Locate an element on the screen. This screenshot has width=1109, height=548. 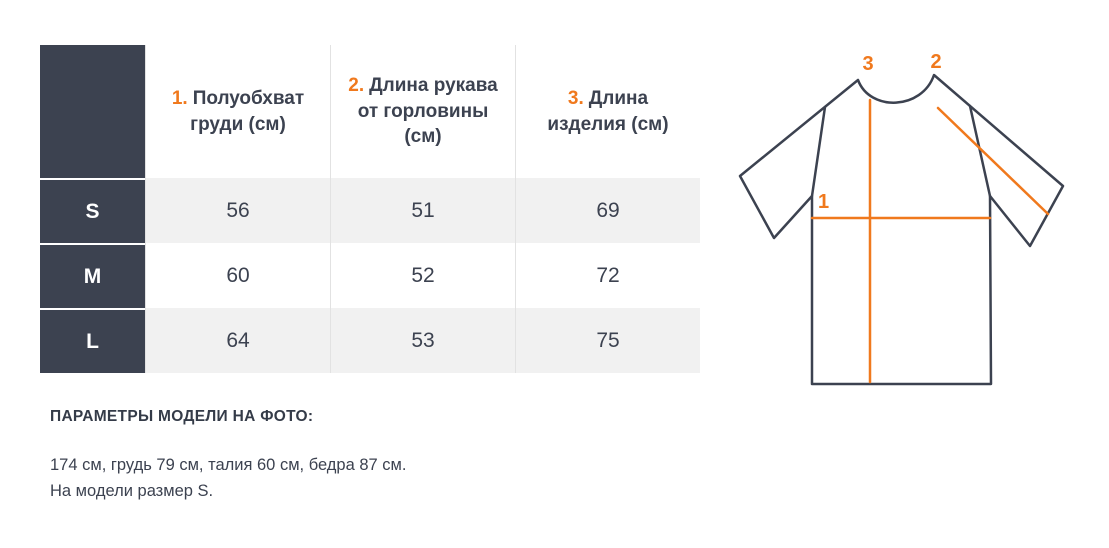
column-number: 2. is located at coordinates (356, 86).